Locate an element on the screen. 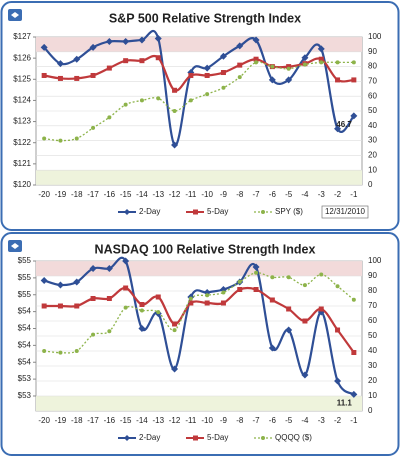 This screenshot has height=457, width=400. x-tick-label: -12 is located at coordinates (175, 194).